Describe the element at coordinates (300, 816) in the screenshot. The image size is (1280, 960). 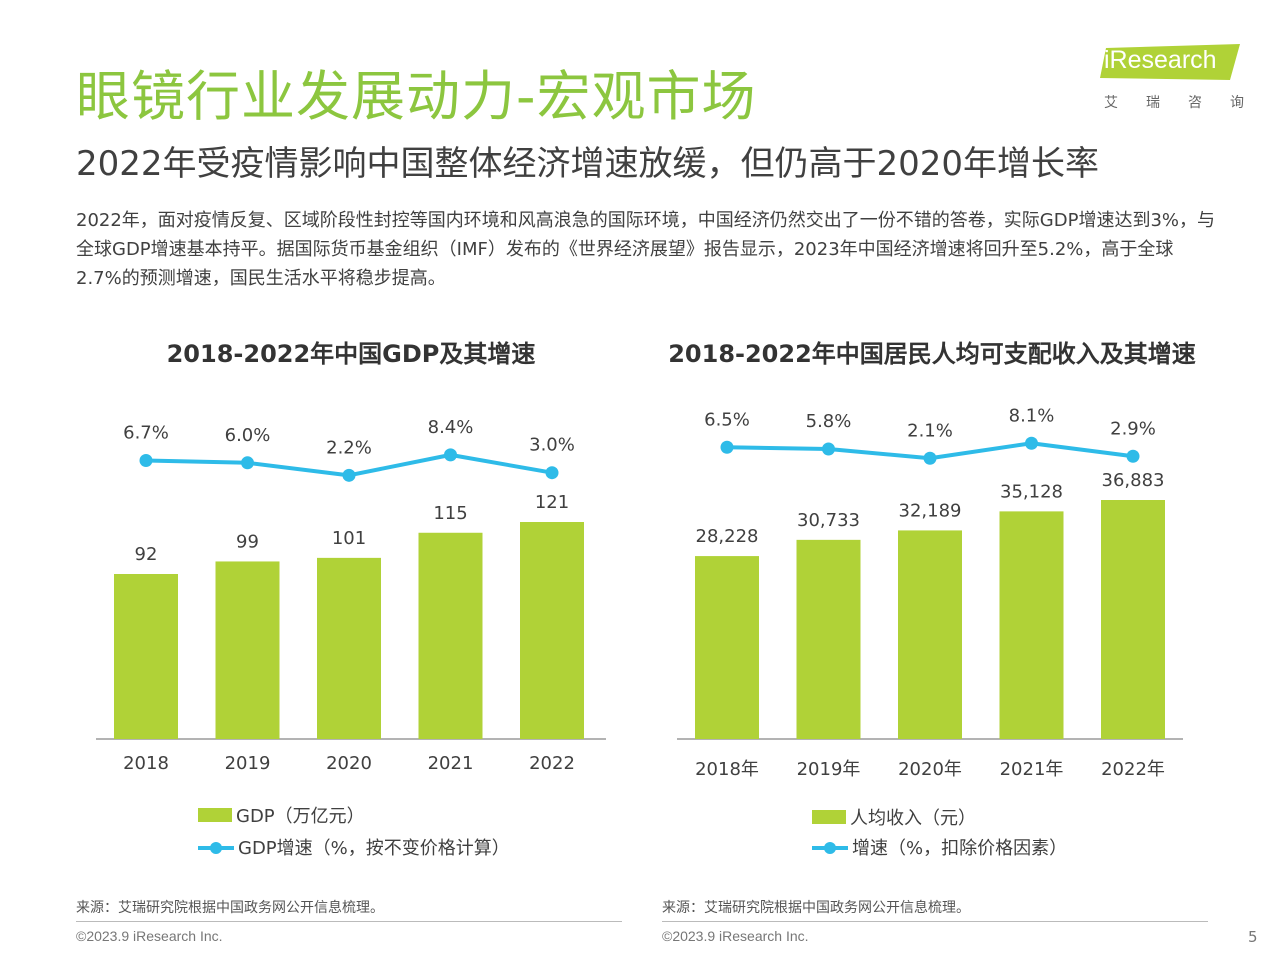
I see `legend-label: GDP（万亿元）` at that location.